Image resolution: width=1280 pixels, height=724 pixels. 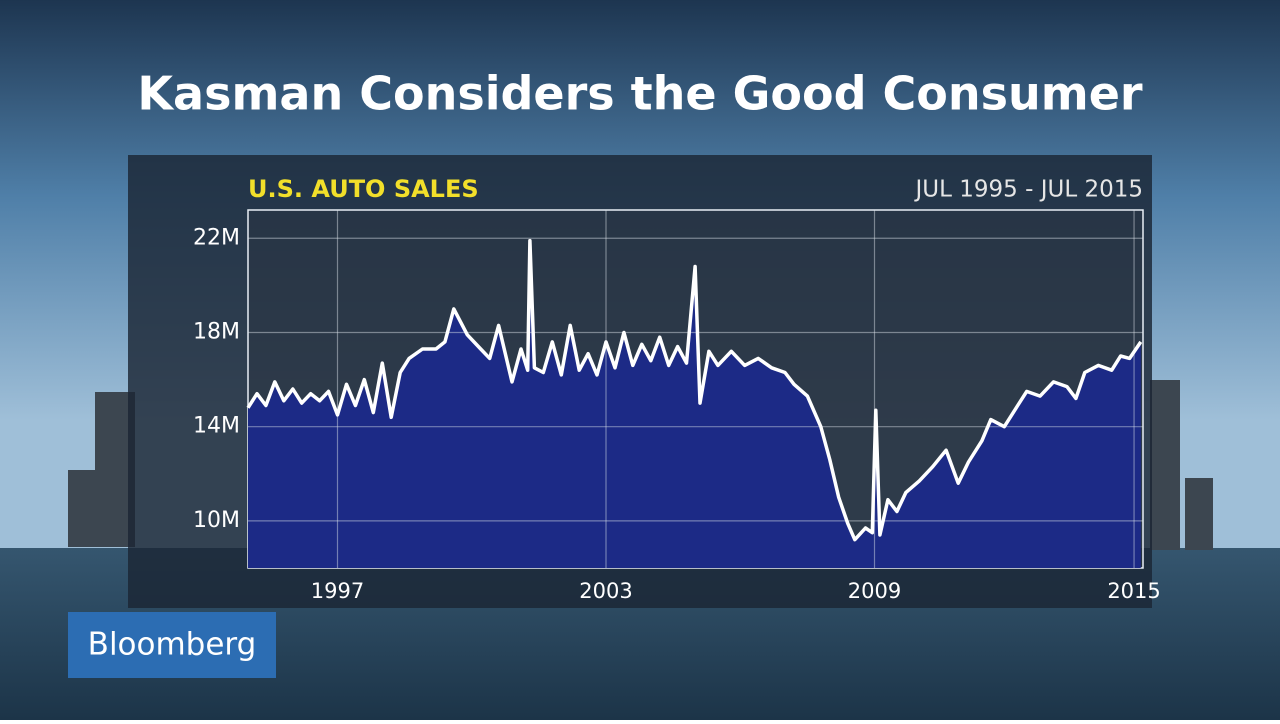 I want to click on brand: Bloomberg, so click(x=172, y=645).